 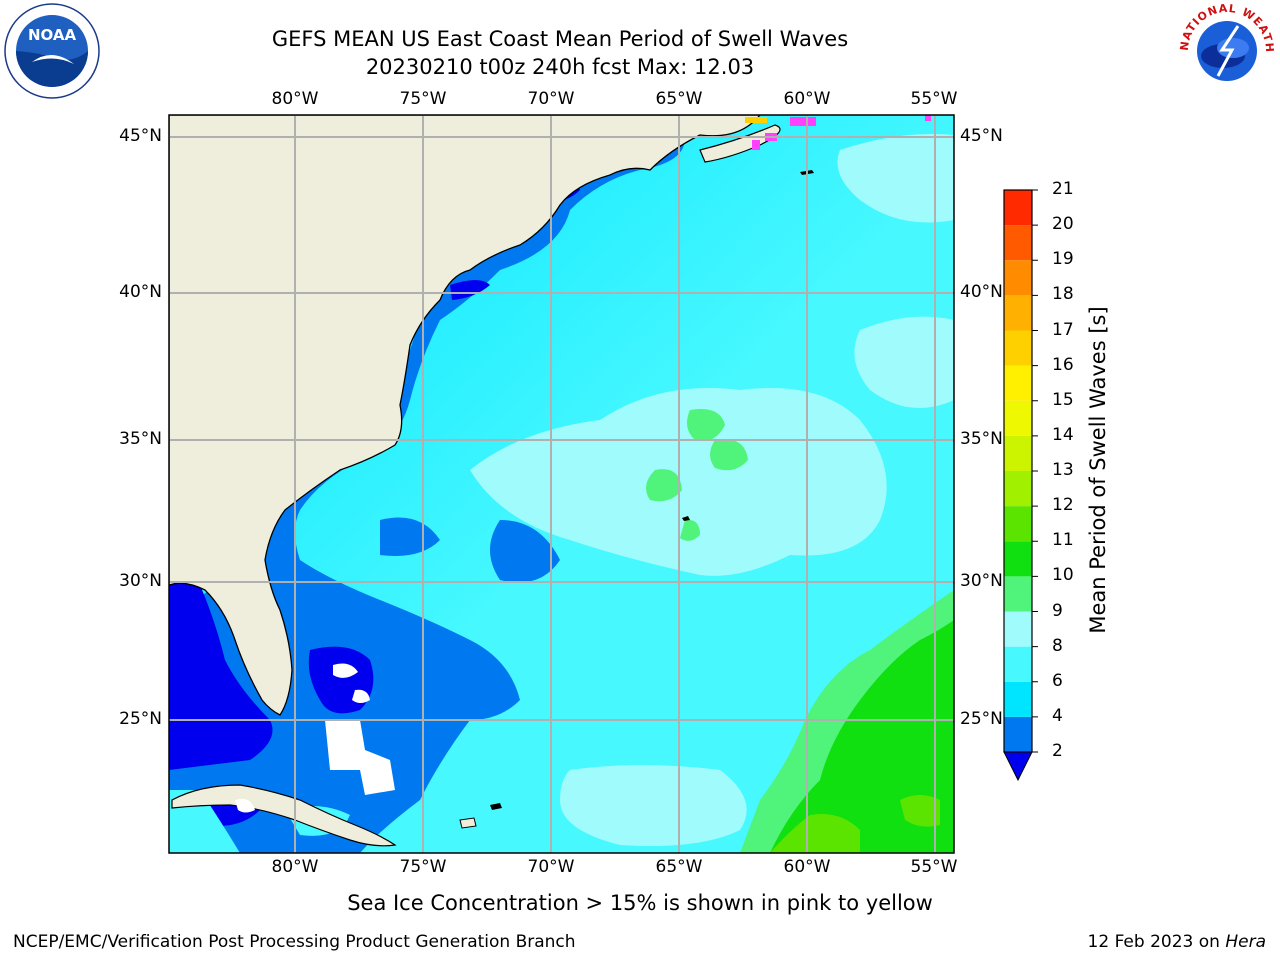 I want to click on colorbar-tick-label: 11, so click(x=1063, y=540).